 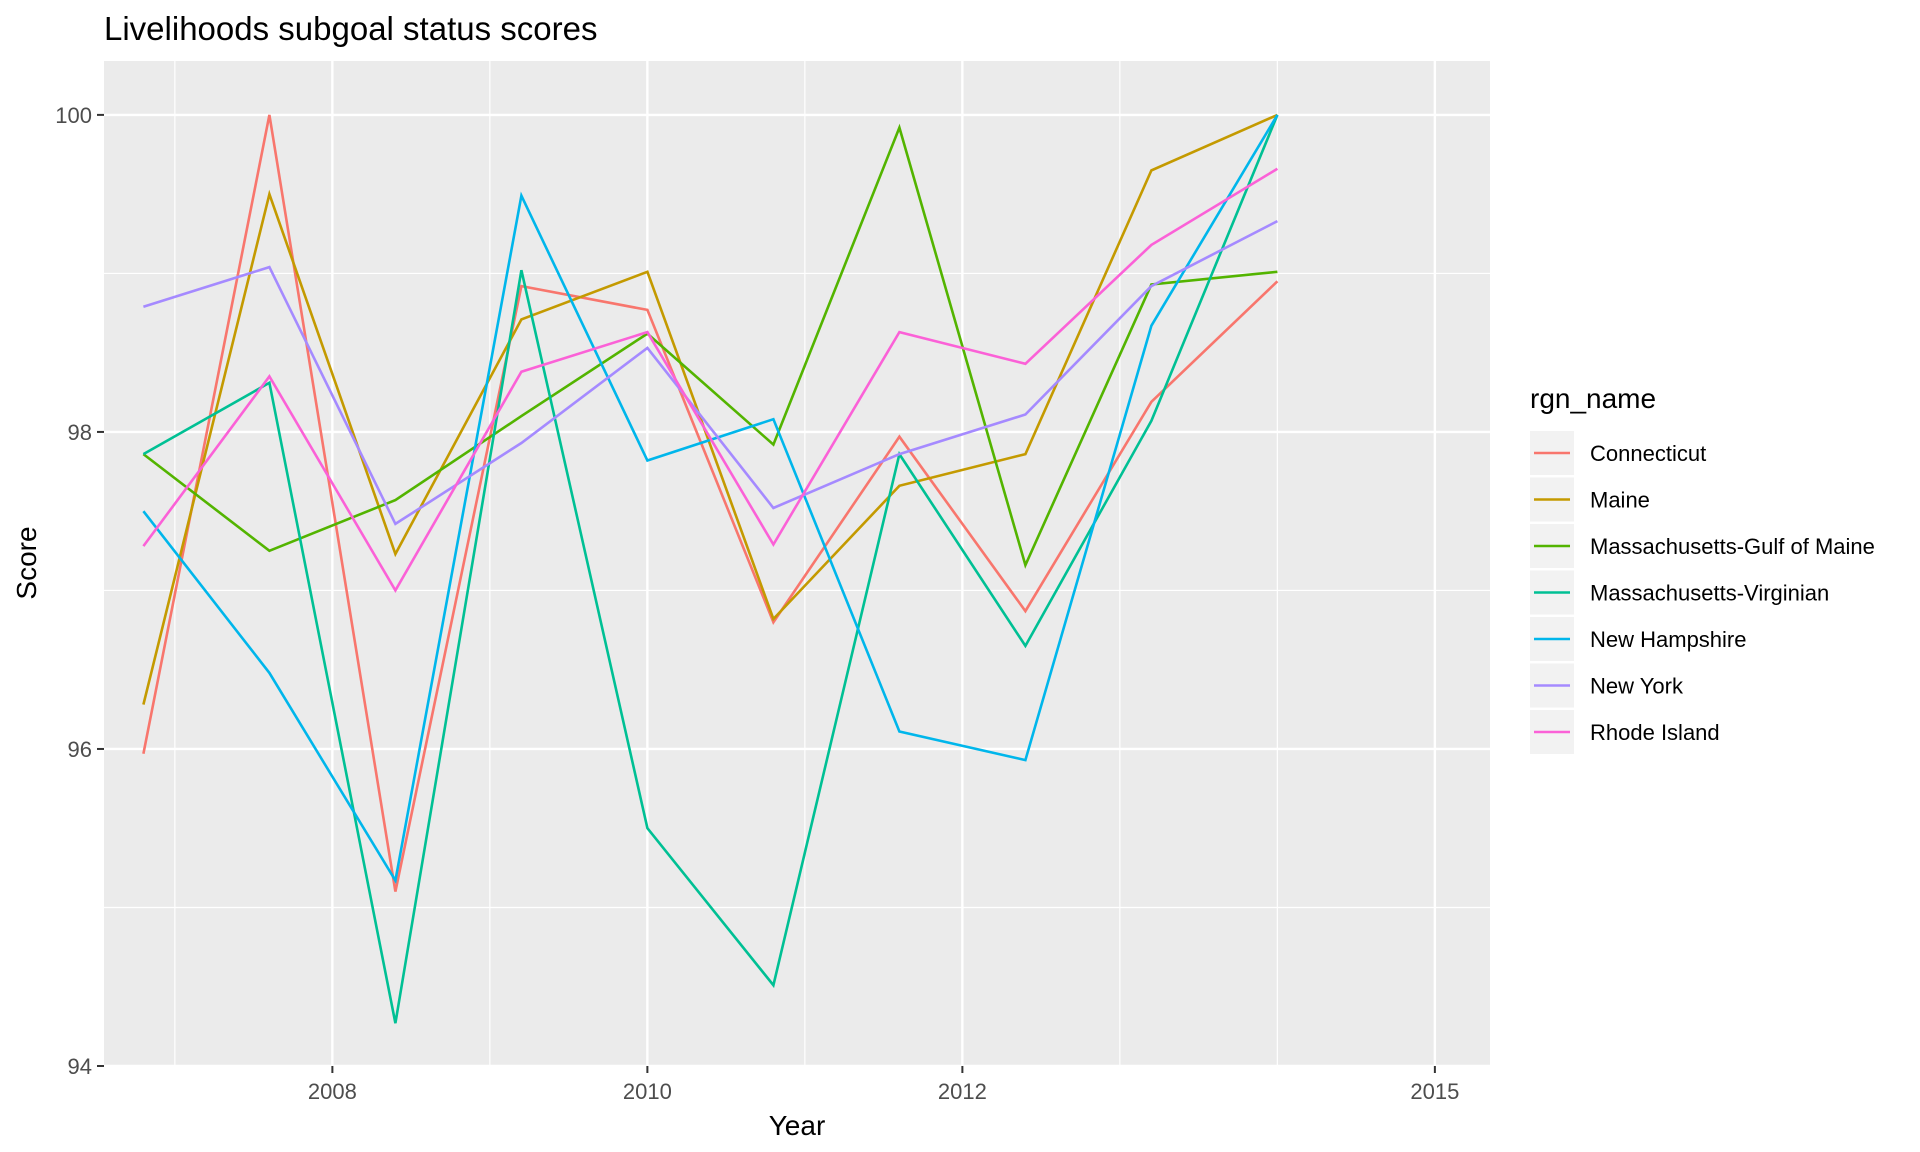 I want to click on y-tick-label: 96, so click(x=80, y=749).